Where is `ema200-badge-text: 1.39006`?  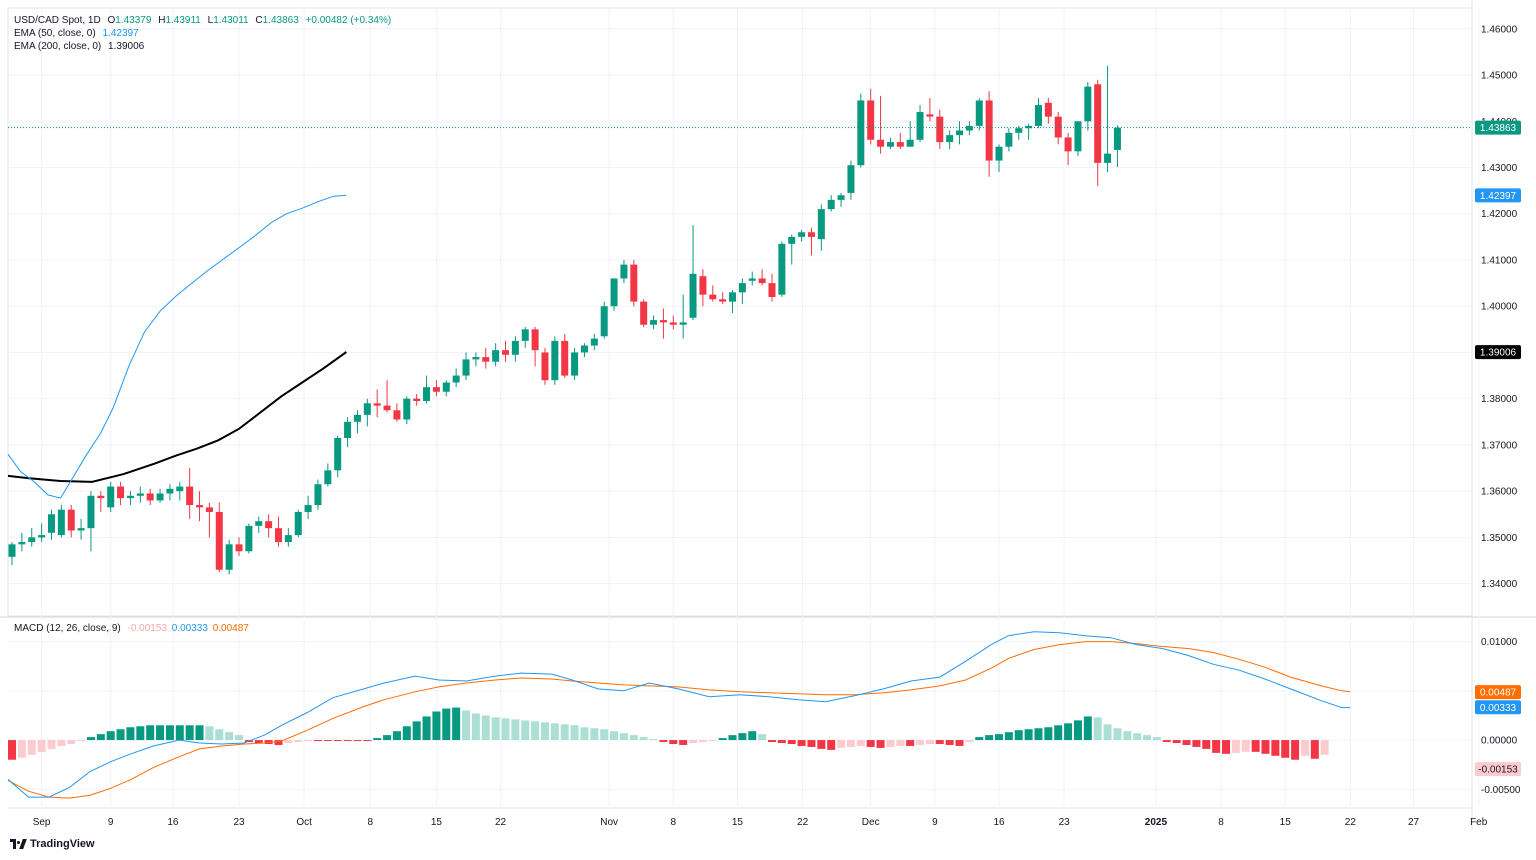 ema200-badge-text: 1.39006 is located at coordinates (1498, 353).